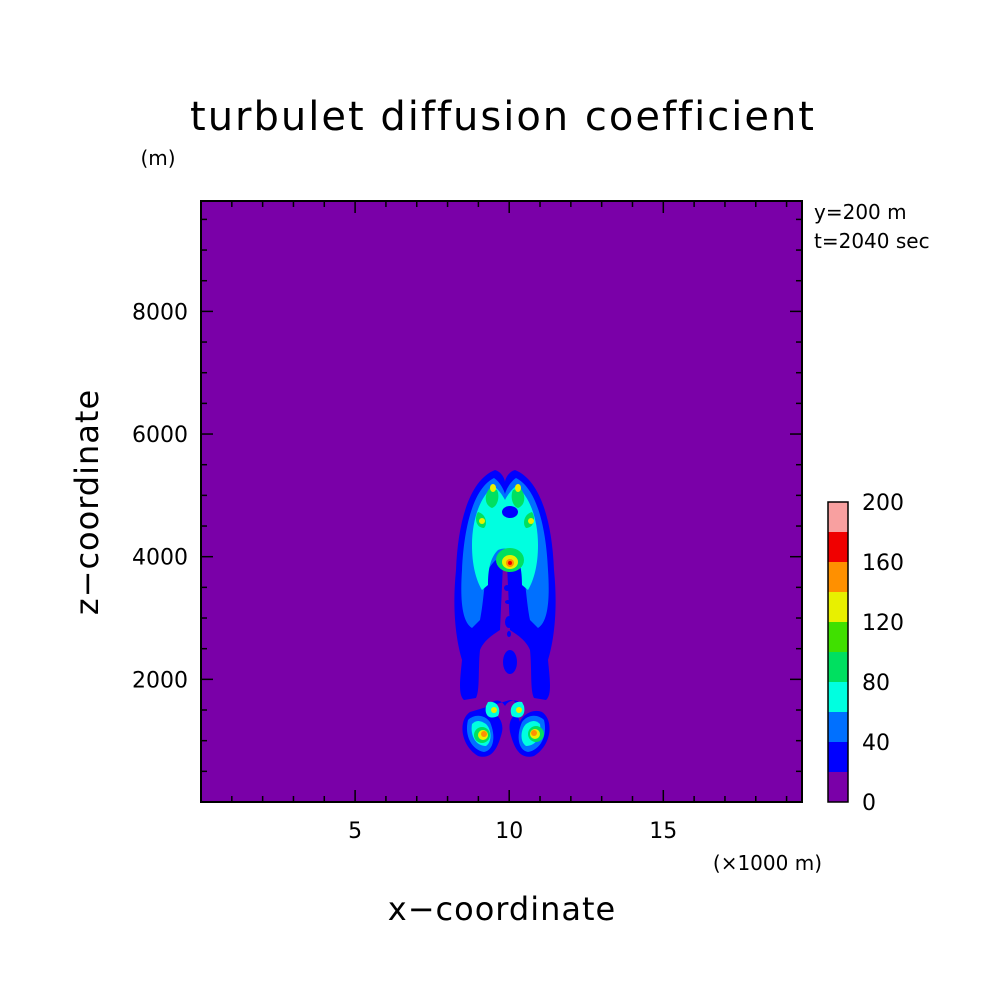  What do you see at coordinates (519, 710) in the screenshot?
I see `lower-spot-right-yellow` at bounding box center [519, 710].